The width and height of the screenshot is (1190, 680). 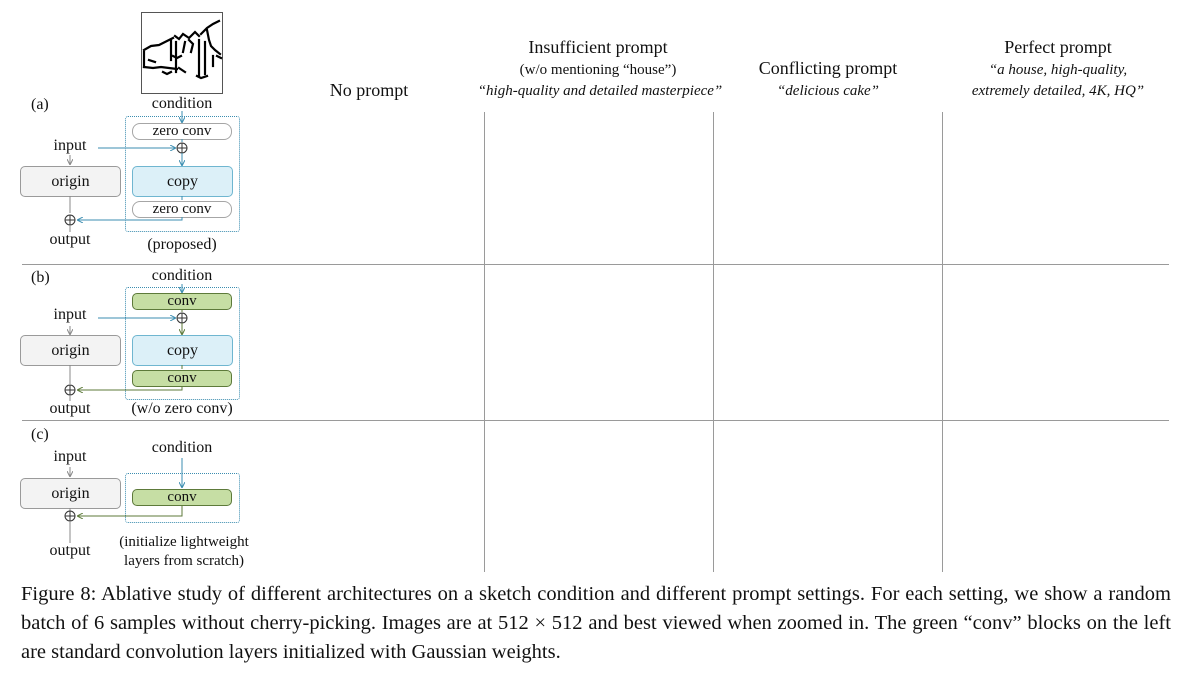 I want to click on header-insufficient-title: Insufficient prompt, so click(x=598, y=47).